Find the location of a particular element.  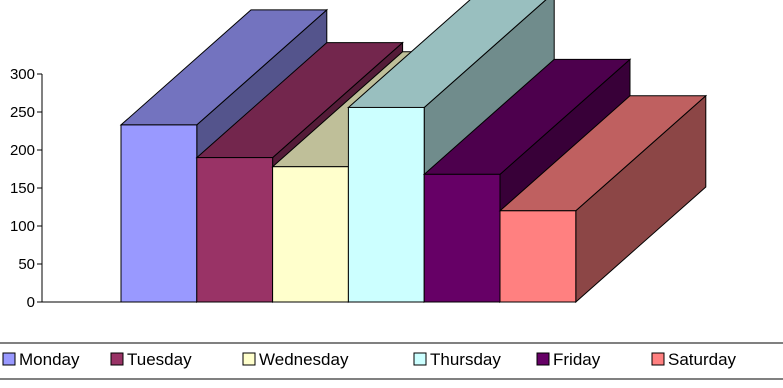

legend-label: Monday is located at coordinates (49, 359).